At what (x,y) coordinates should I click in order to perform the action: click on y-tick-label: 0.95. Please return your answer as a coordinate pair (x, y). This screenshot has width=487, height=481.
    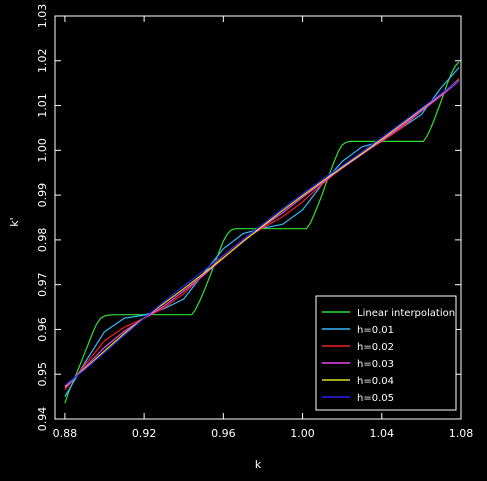
    Looking at the image, I should click on (42, 374).